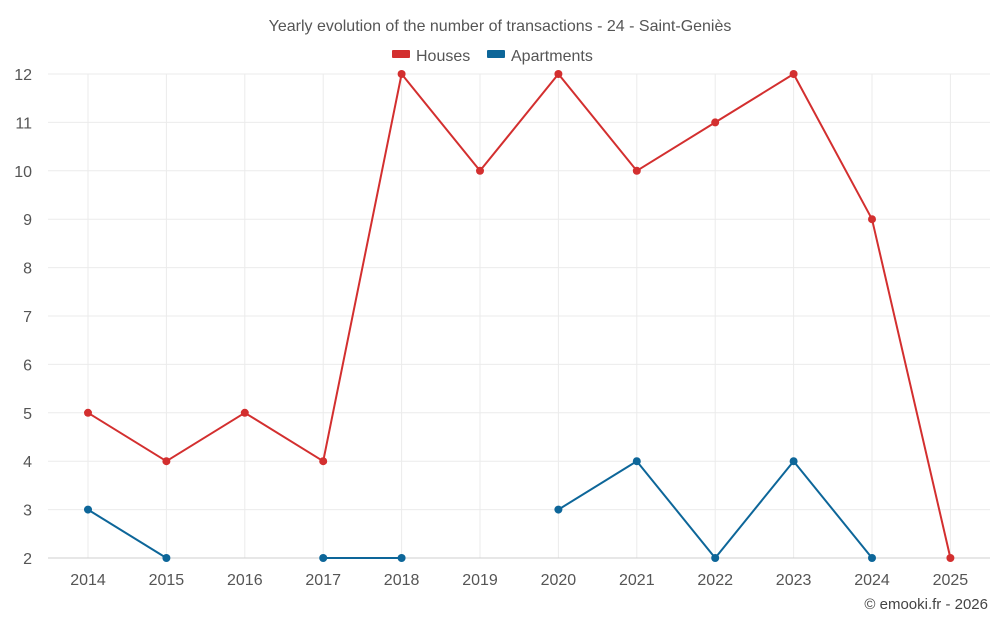  What do you see at coordinates (27, 462) in the screenshot?
I see `y-tick-label: 4` at bounding box center [27, 462].